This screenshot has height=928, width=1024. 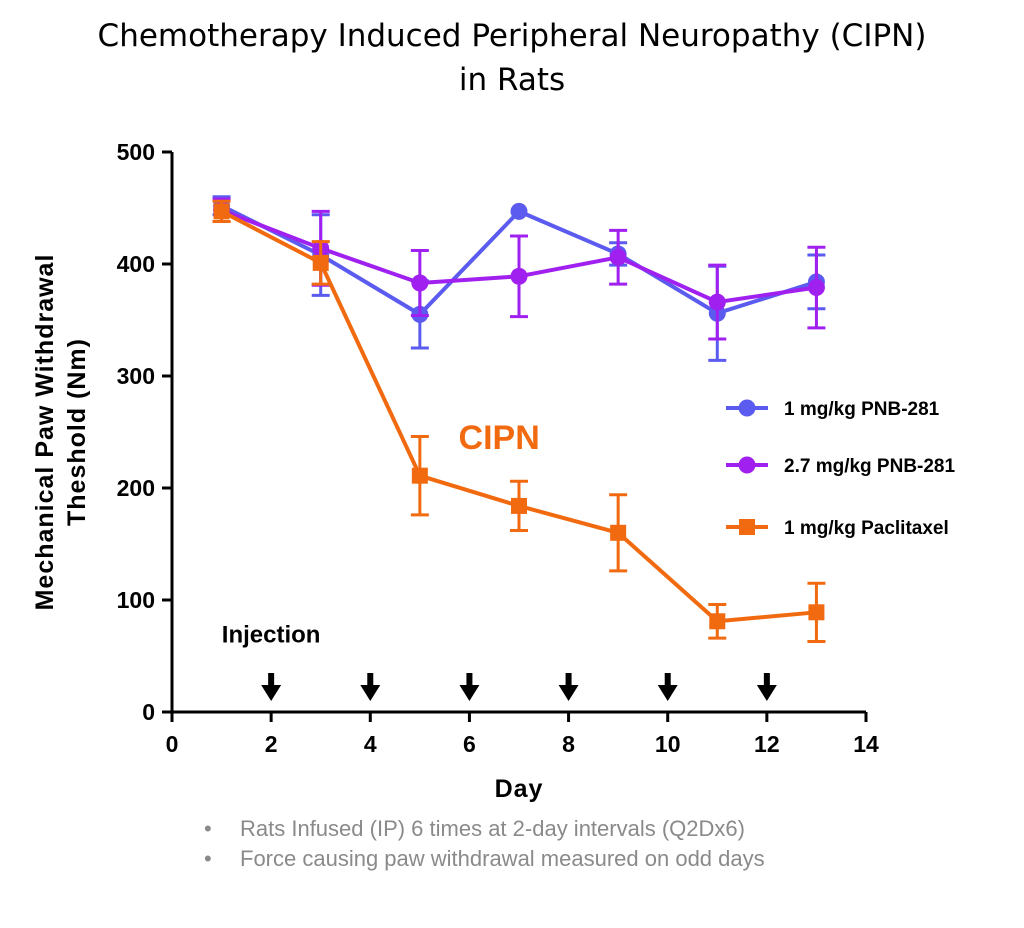 I want to click on injection-annotation: Injection, so click(x=271, y=635).